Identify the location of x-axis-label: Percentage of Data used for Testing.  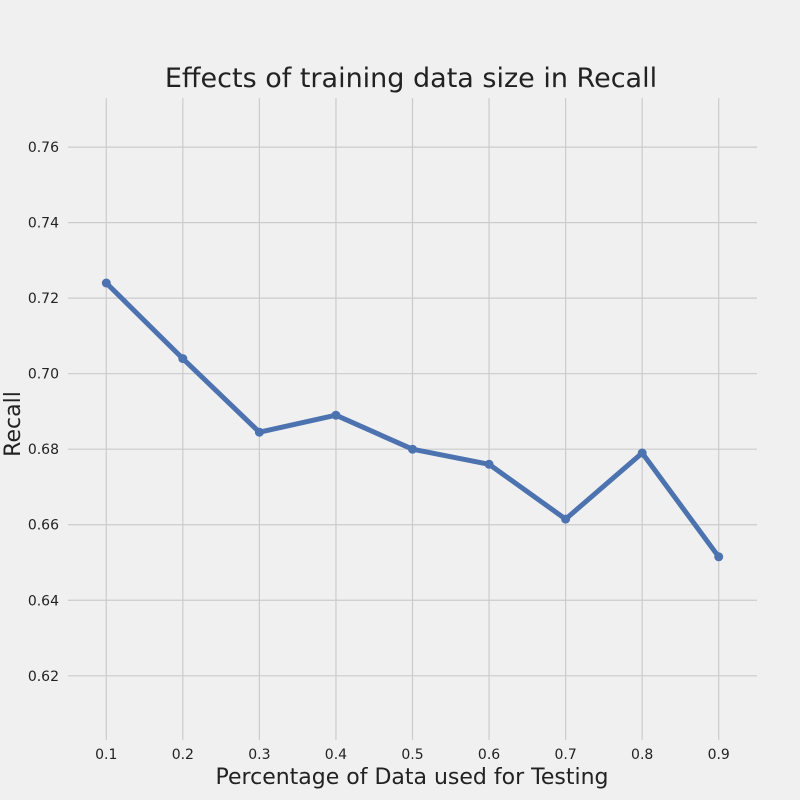
(412, 777).